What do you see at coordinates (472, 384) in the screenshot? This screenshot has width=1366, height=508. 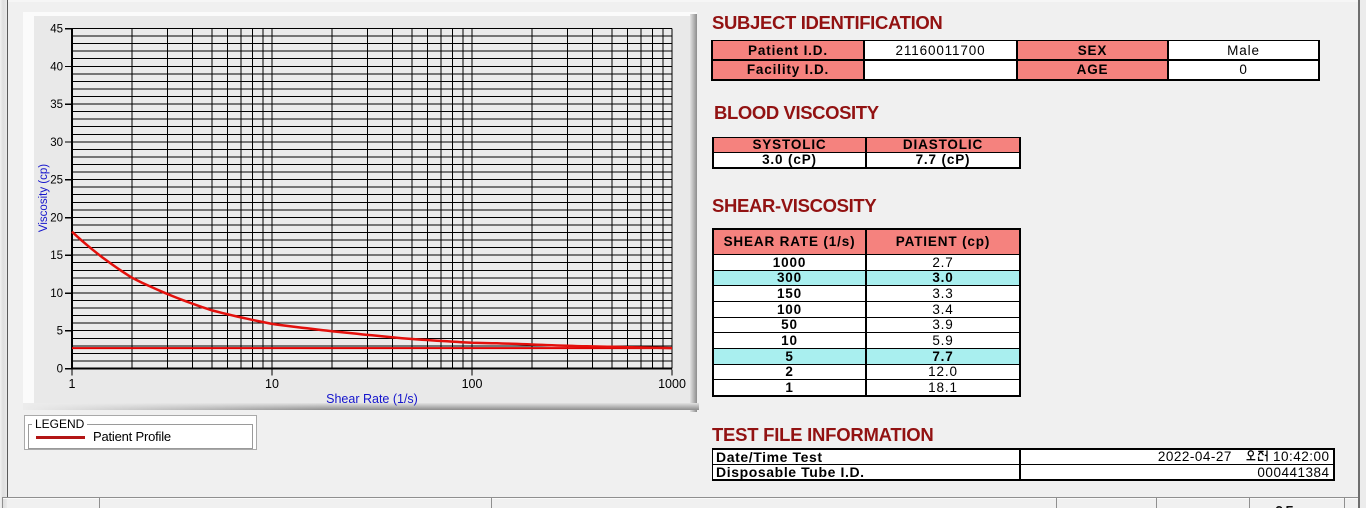 I see `svg-text: 100` at bounding box center [472, 384].